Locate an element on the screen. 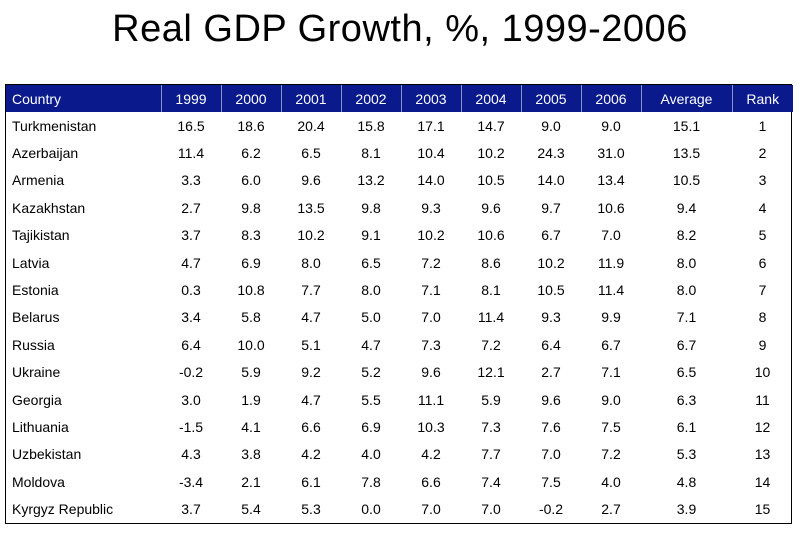 This screenshot has width=800, height=543. value-cell-2005: 9.0 is located at coordinates (551, 125).